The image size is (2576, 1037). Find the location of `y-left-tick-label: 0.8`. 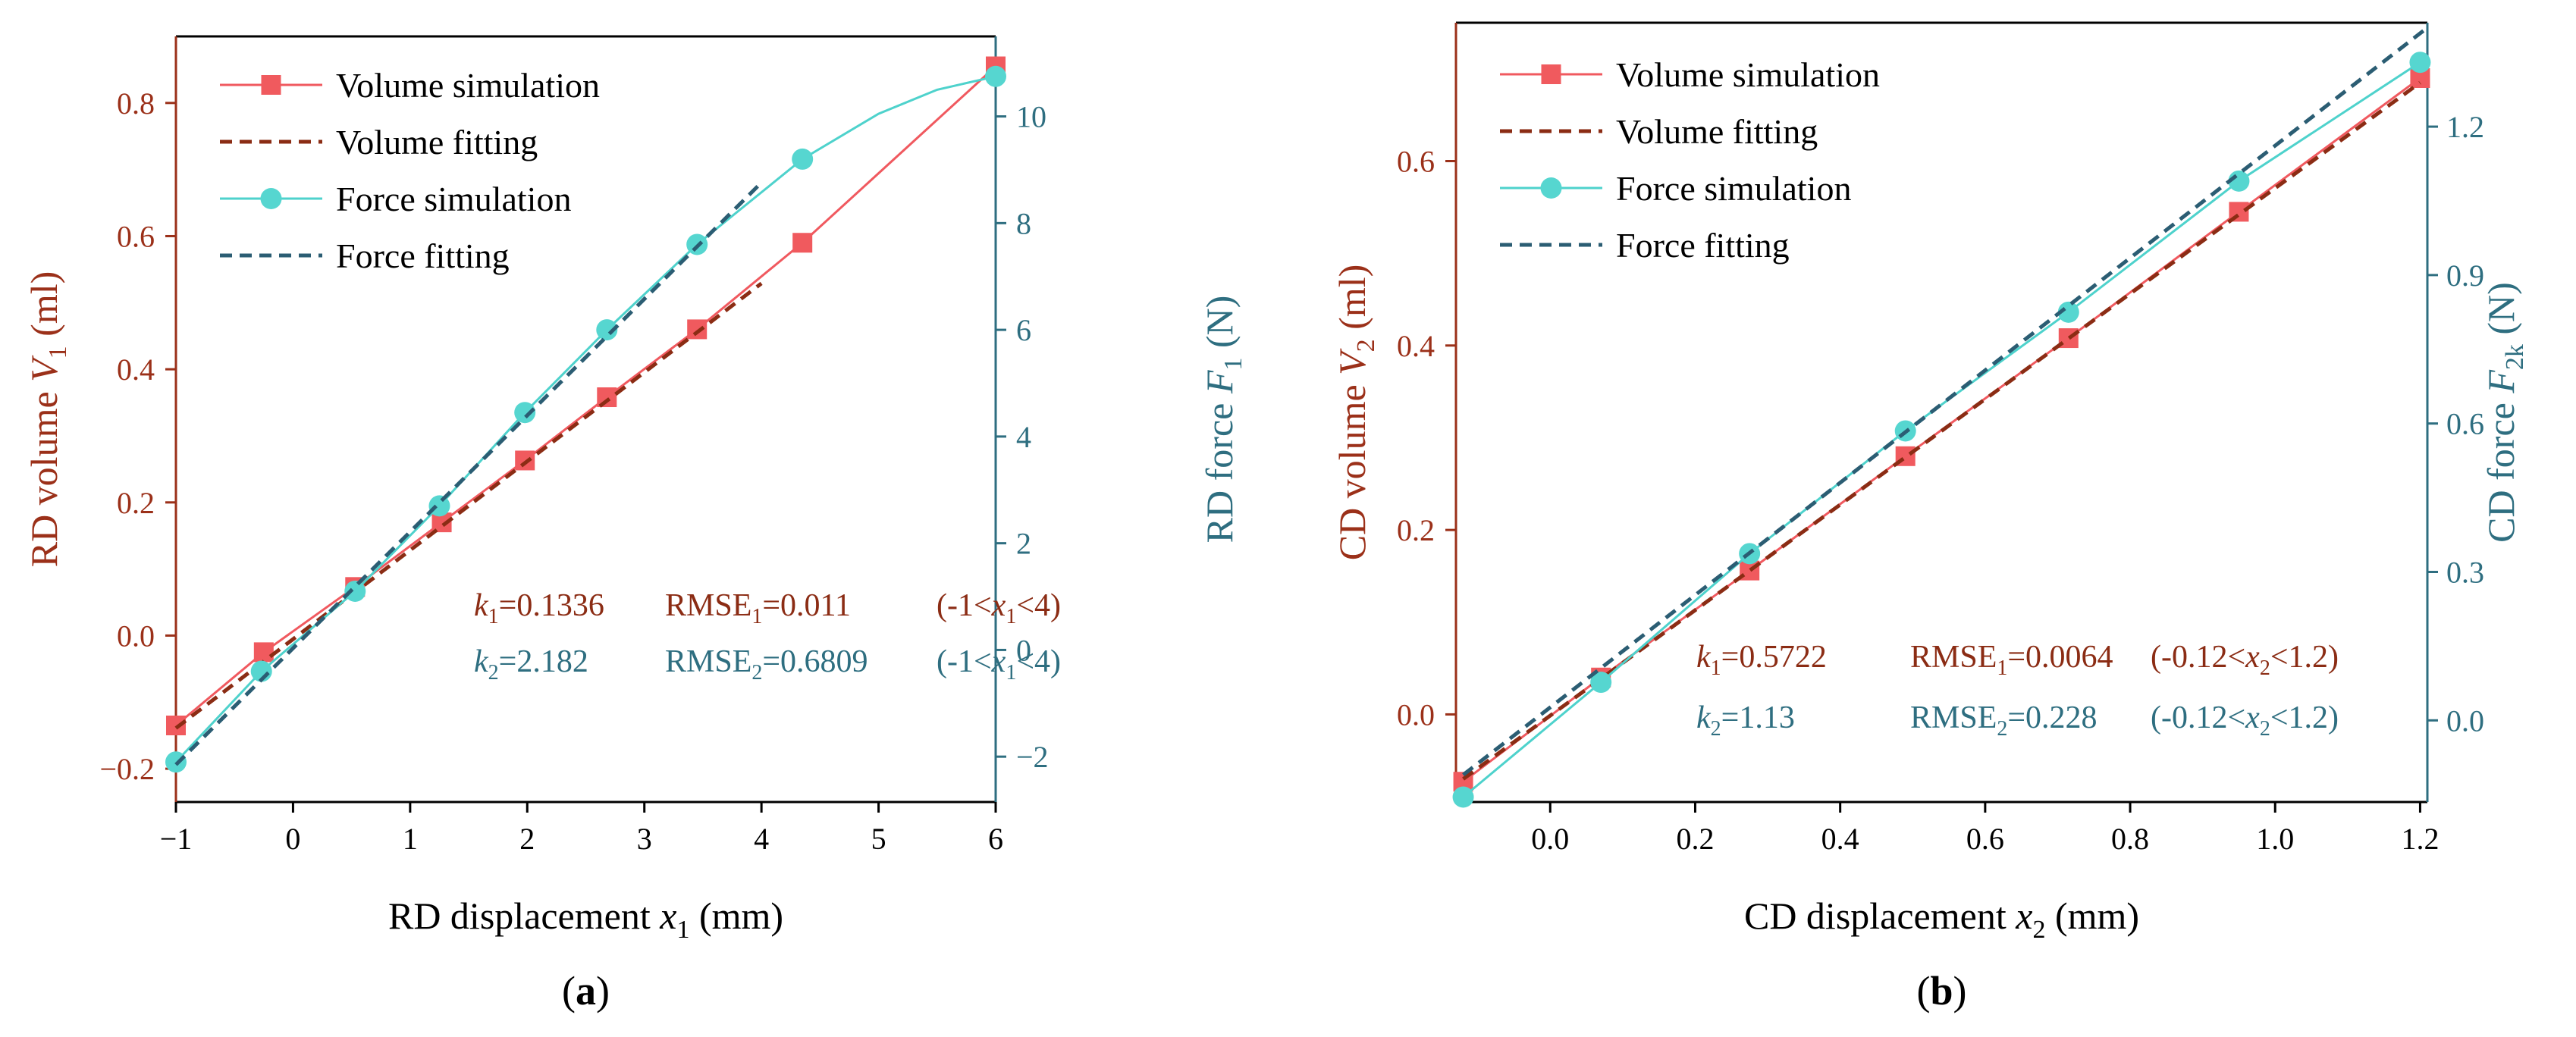

y-left-tick-label: 0.8 is located at coordinates (136, 103).